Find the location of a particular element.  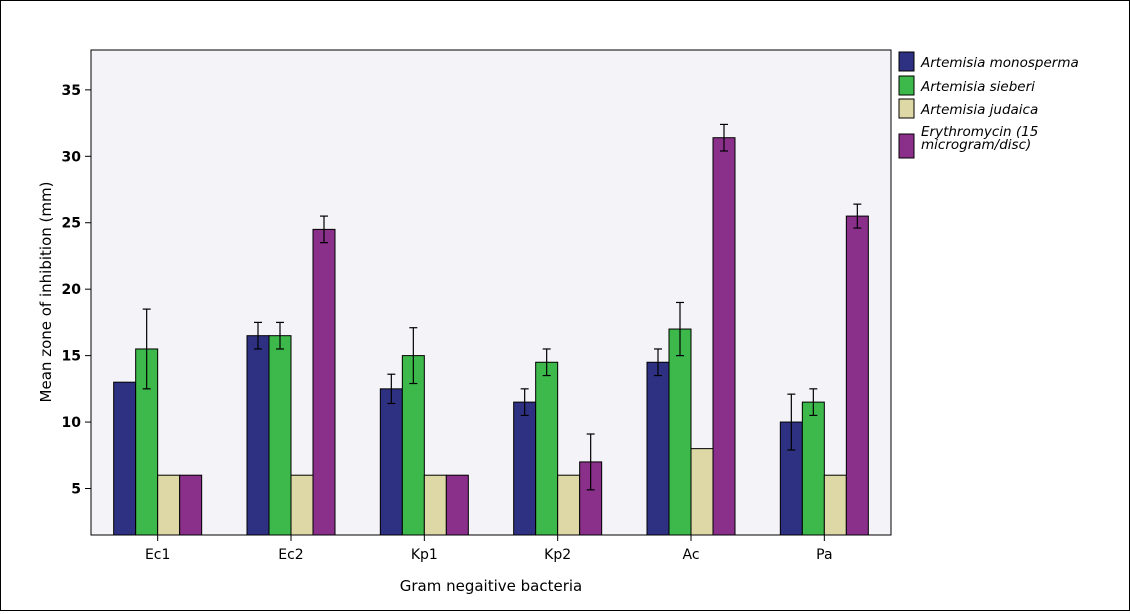

y-axis-title: Mean zone of inhibition (mm) is located at coordinates (46, 292).